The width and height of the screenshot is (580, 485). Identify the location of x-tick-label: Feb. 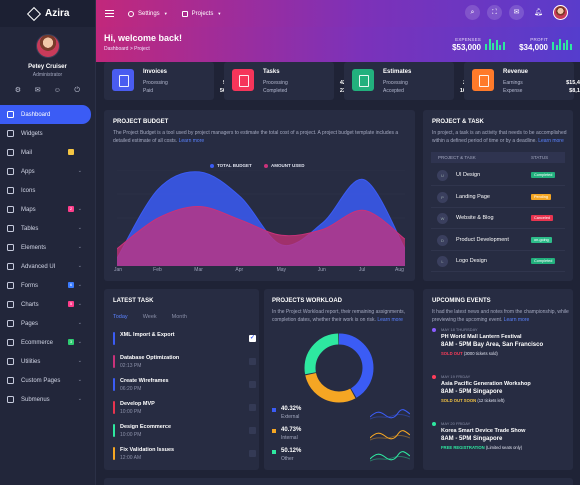
(157, 270).